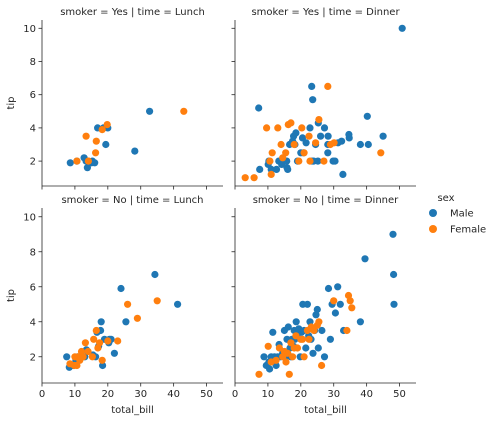 Image resolution: width=495 pixels, height=424 pixels. What do you see at coordinates (268, 394) in the screenshot?
I see `facet-3-x-tick-label: 10` at bounding box center [268, 394].